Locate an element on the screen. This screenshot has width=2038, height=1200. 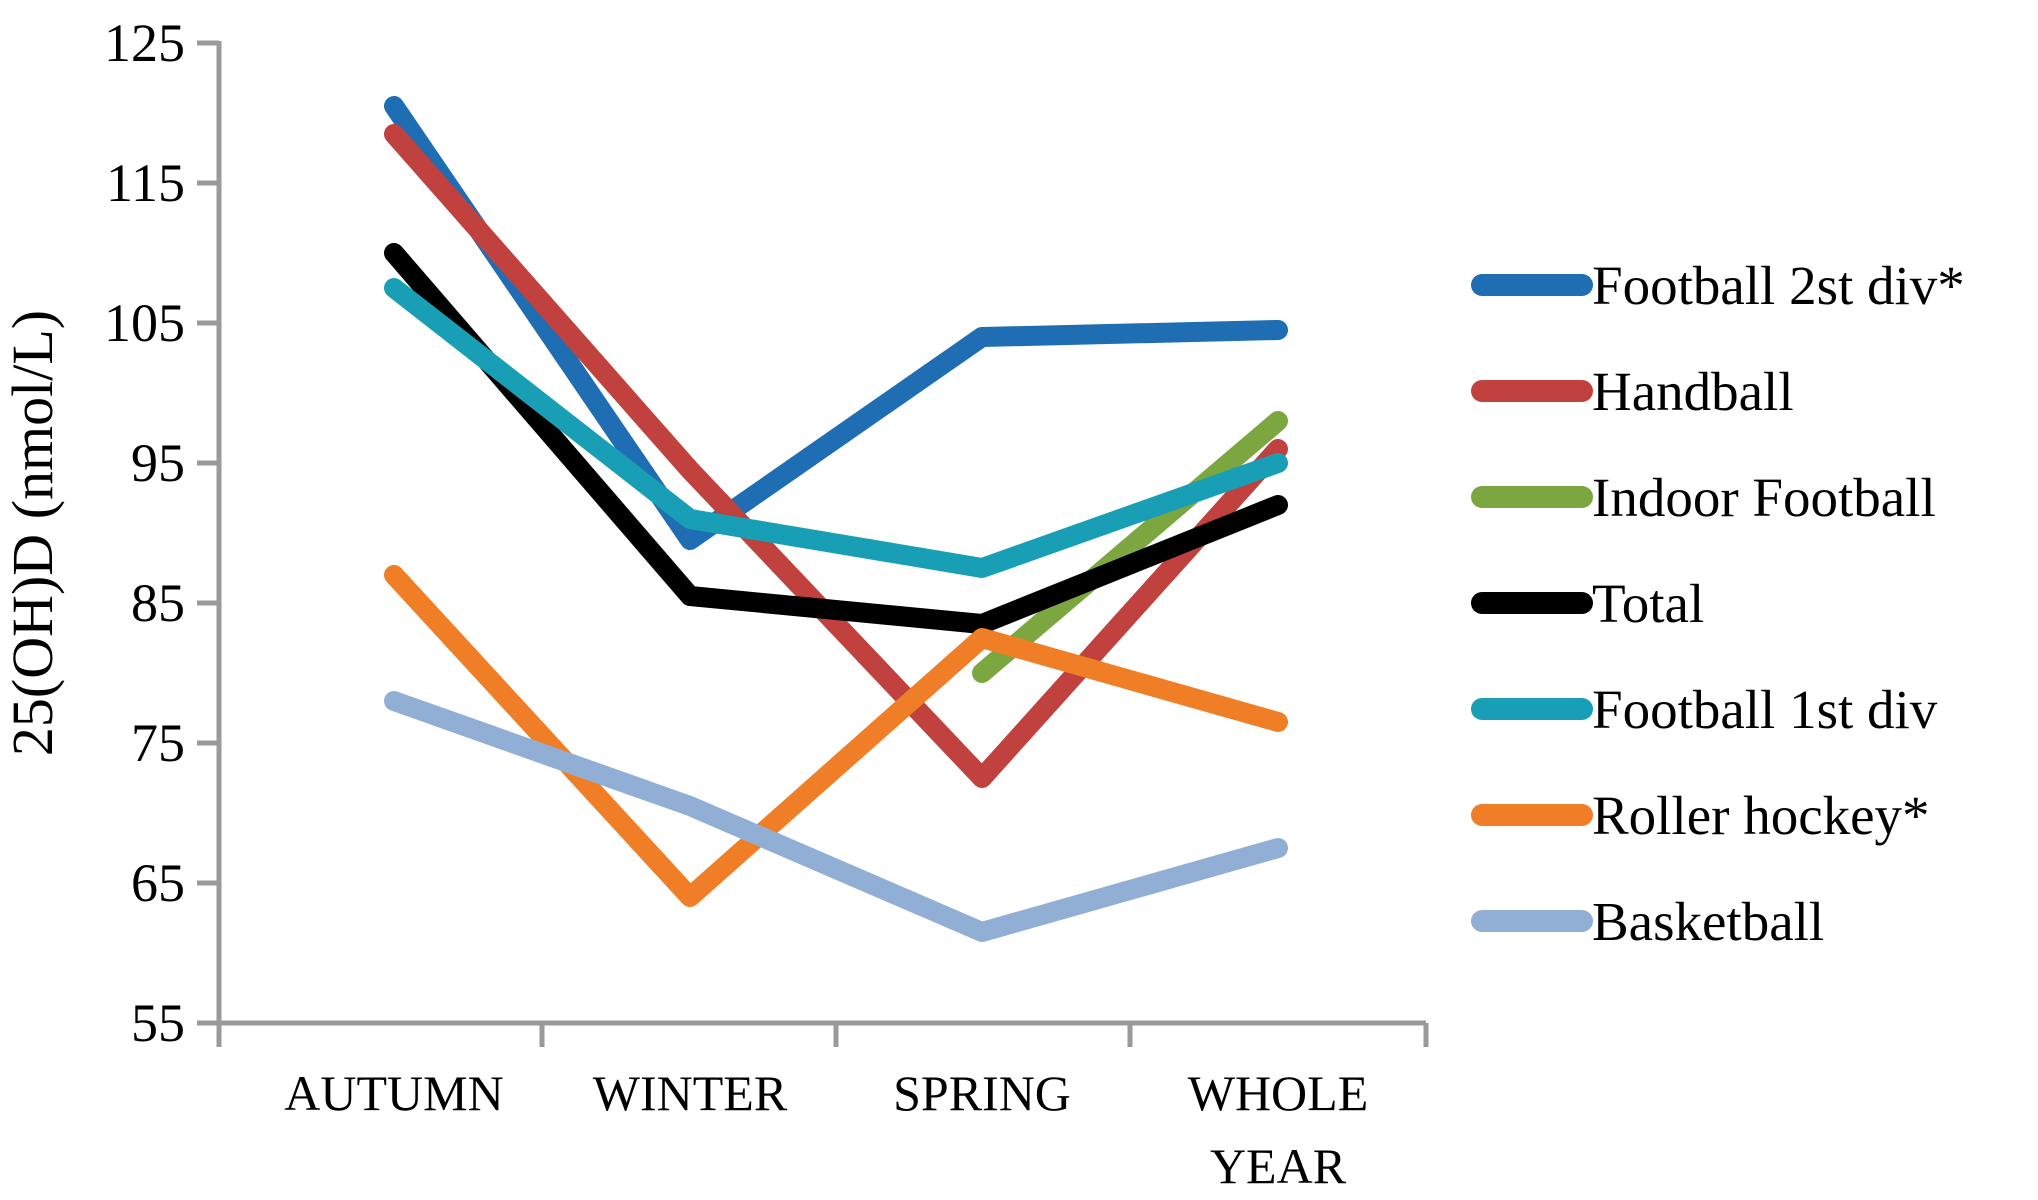
legend-item-indoor-football: Indoor Football is located at coordinates (1703, 497).